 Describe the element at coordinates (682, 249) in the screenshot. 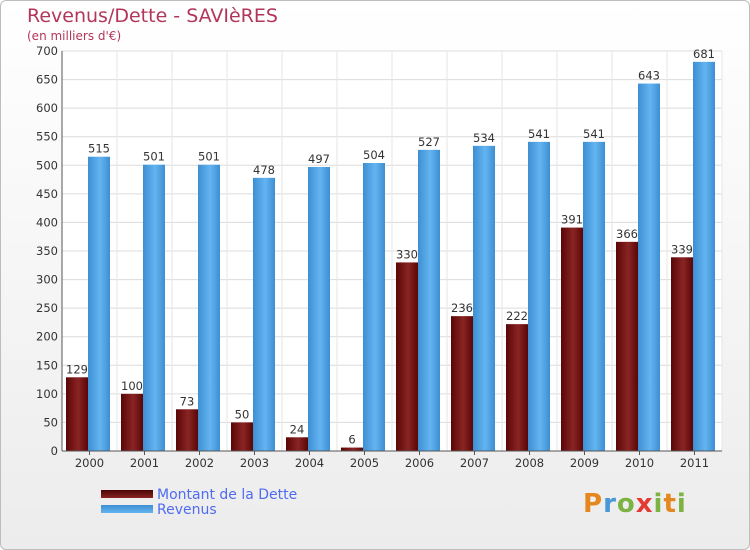

I see `debt-value-label: 339` at that location.